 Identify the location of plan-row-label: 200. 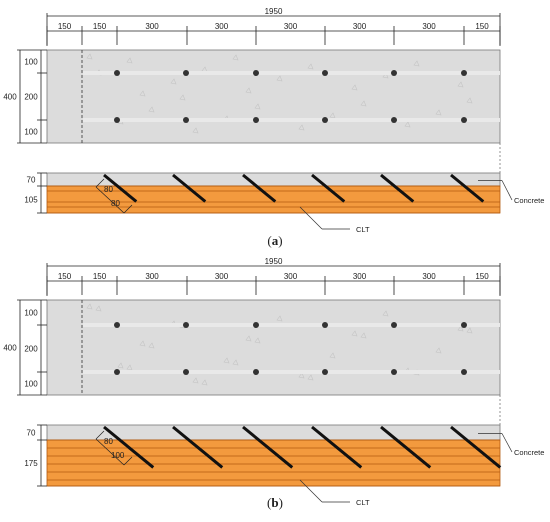
(31, 349).